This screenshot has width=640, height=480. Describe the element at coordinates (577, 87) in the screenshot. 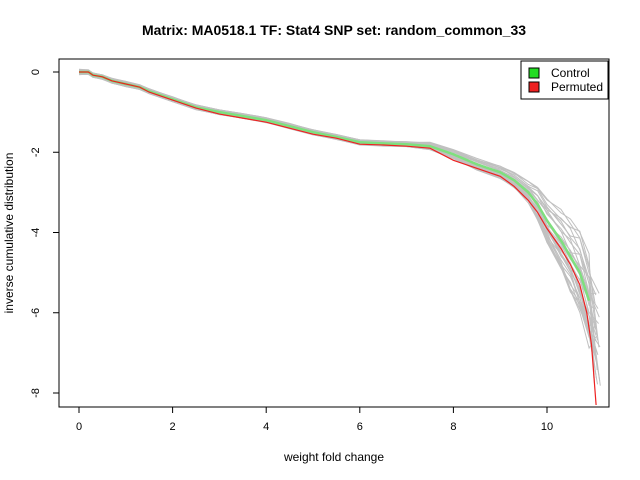

I see `legend-label-permuted: Permuted` at that location.